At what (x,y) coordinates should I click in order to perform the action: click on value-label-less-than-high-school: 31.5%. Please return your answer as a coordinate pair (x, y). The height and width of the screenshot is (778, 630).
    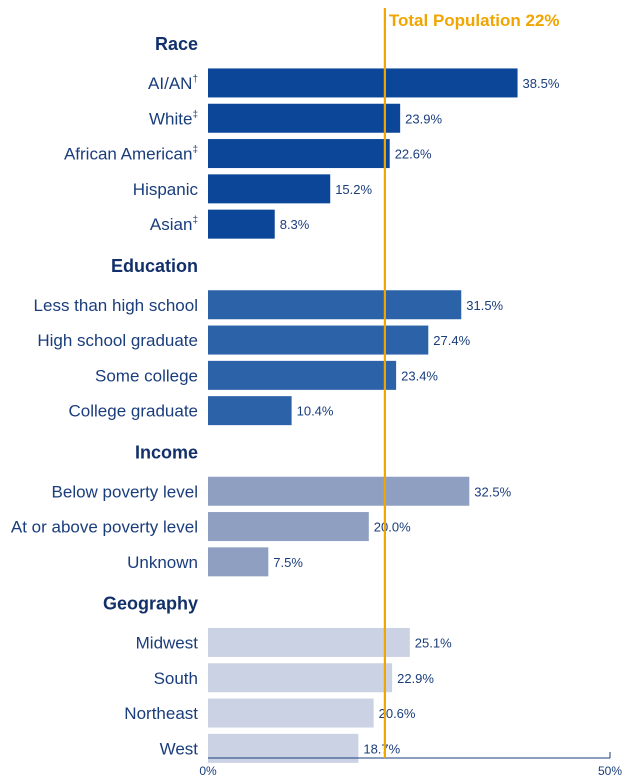
    Looking at the image, I should click on (484, 305).